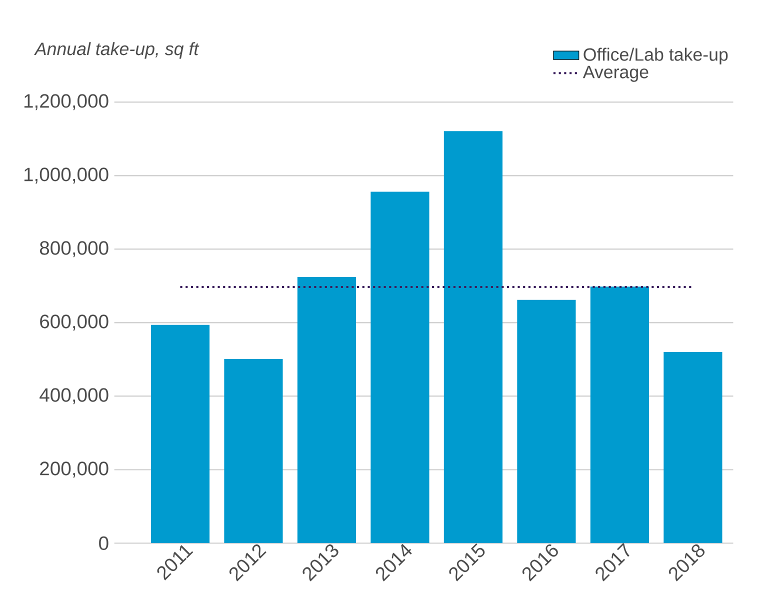 The image size is (779, 611). I want to click on y-tick-label: 600,000, so click(74, 322).